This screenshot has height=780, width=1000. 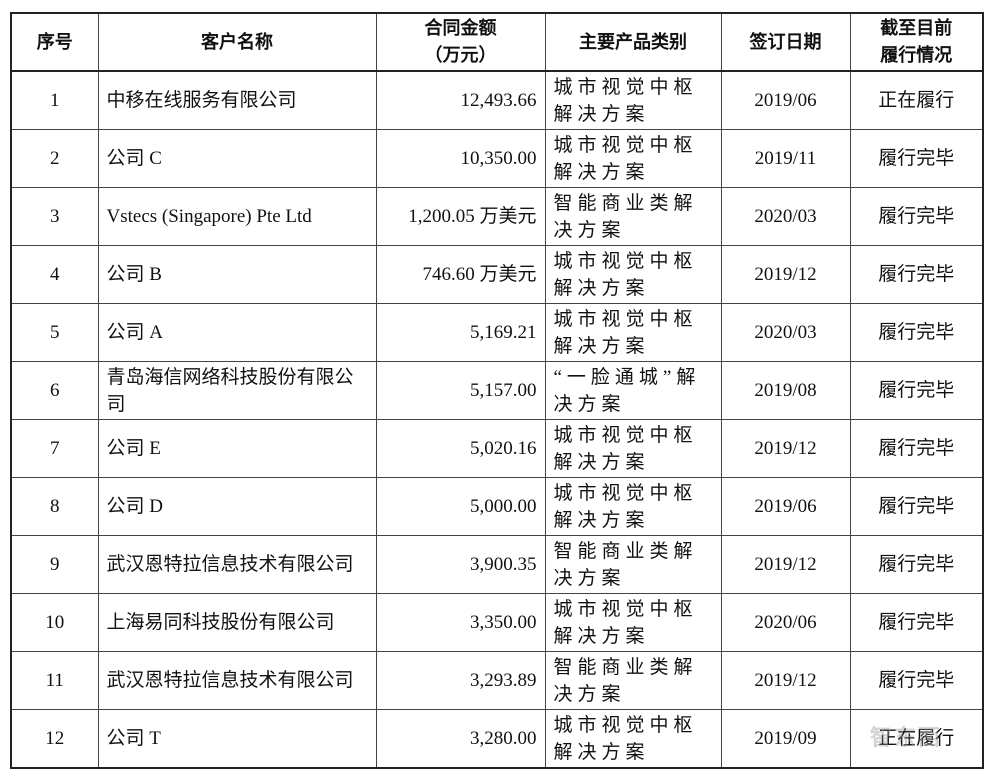 I want to click on cell-no: 9, so click(x=54, y=564).